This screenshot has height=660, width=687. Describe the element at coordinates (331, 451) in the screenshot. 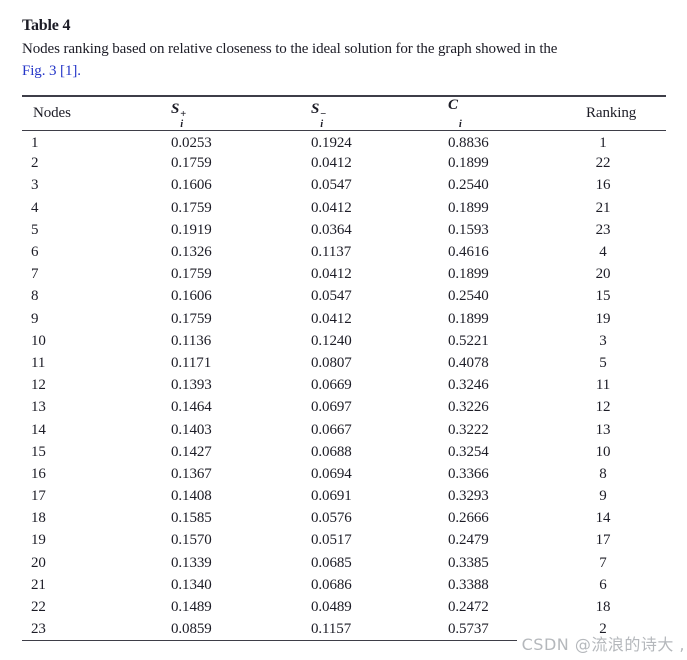

I see `cell-s-minus: 0.0688` at that location.